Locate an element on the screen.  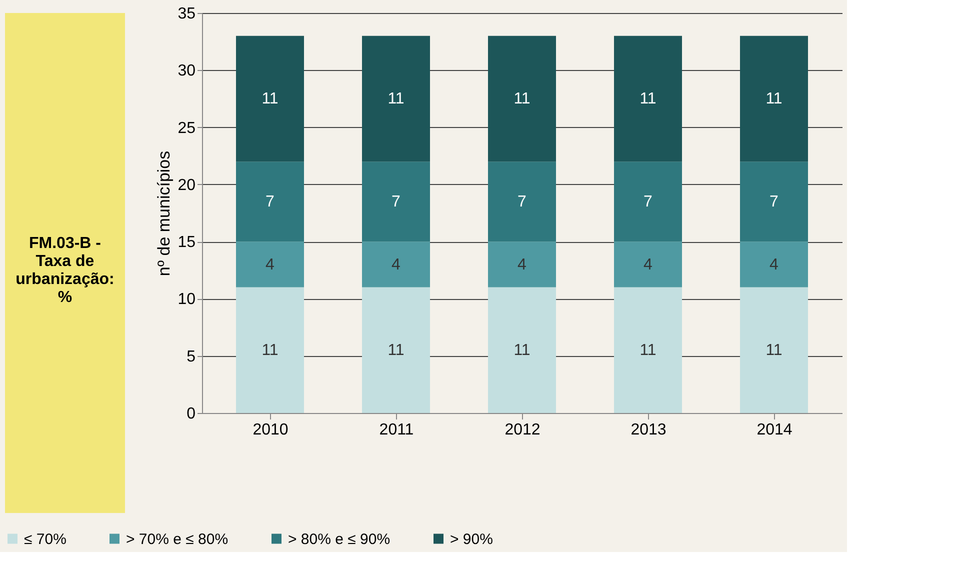
legend-label: ≤ 70% is located at coordinates (45, 539).